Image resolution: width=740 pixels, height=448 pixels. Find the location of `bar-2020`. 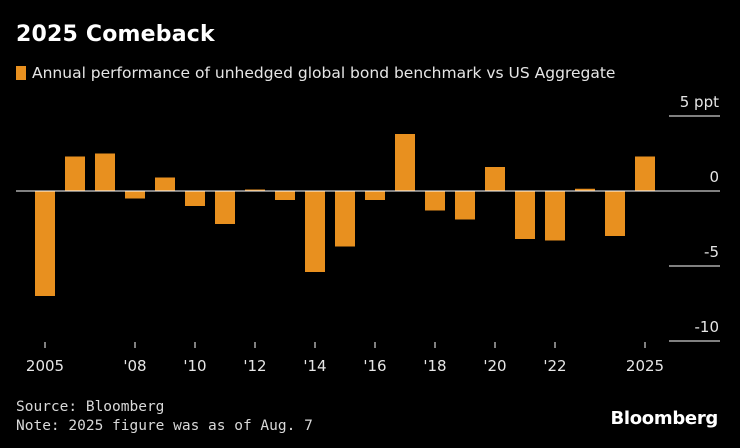

bar-2020 is located at coordinates (495, 179).